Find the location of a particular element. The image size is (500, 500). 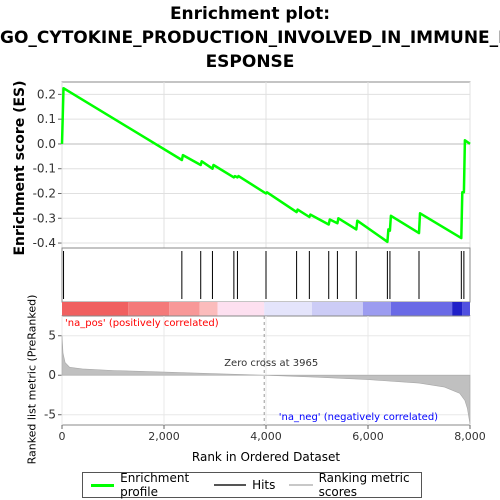

x-tick-label: 8,000 is located at coordinates (470, 436).